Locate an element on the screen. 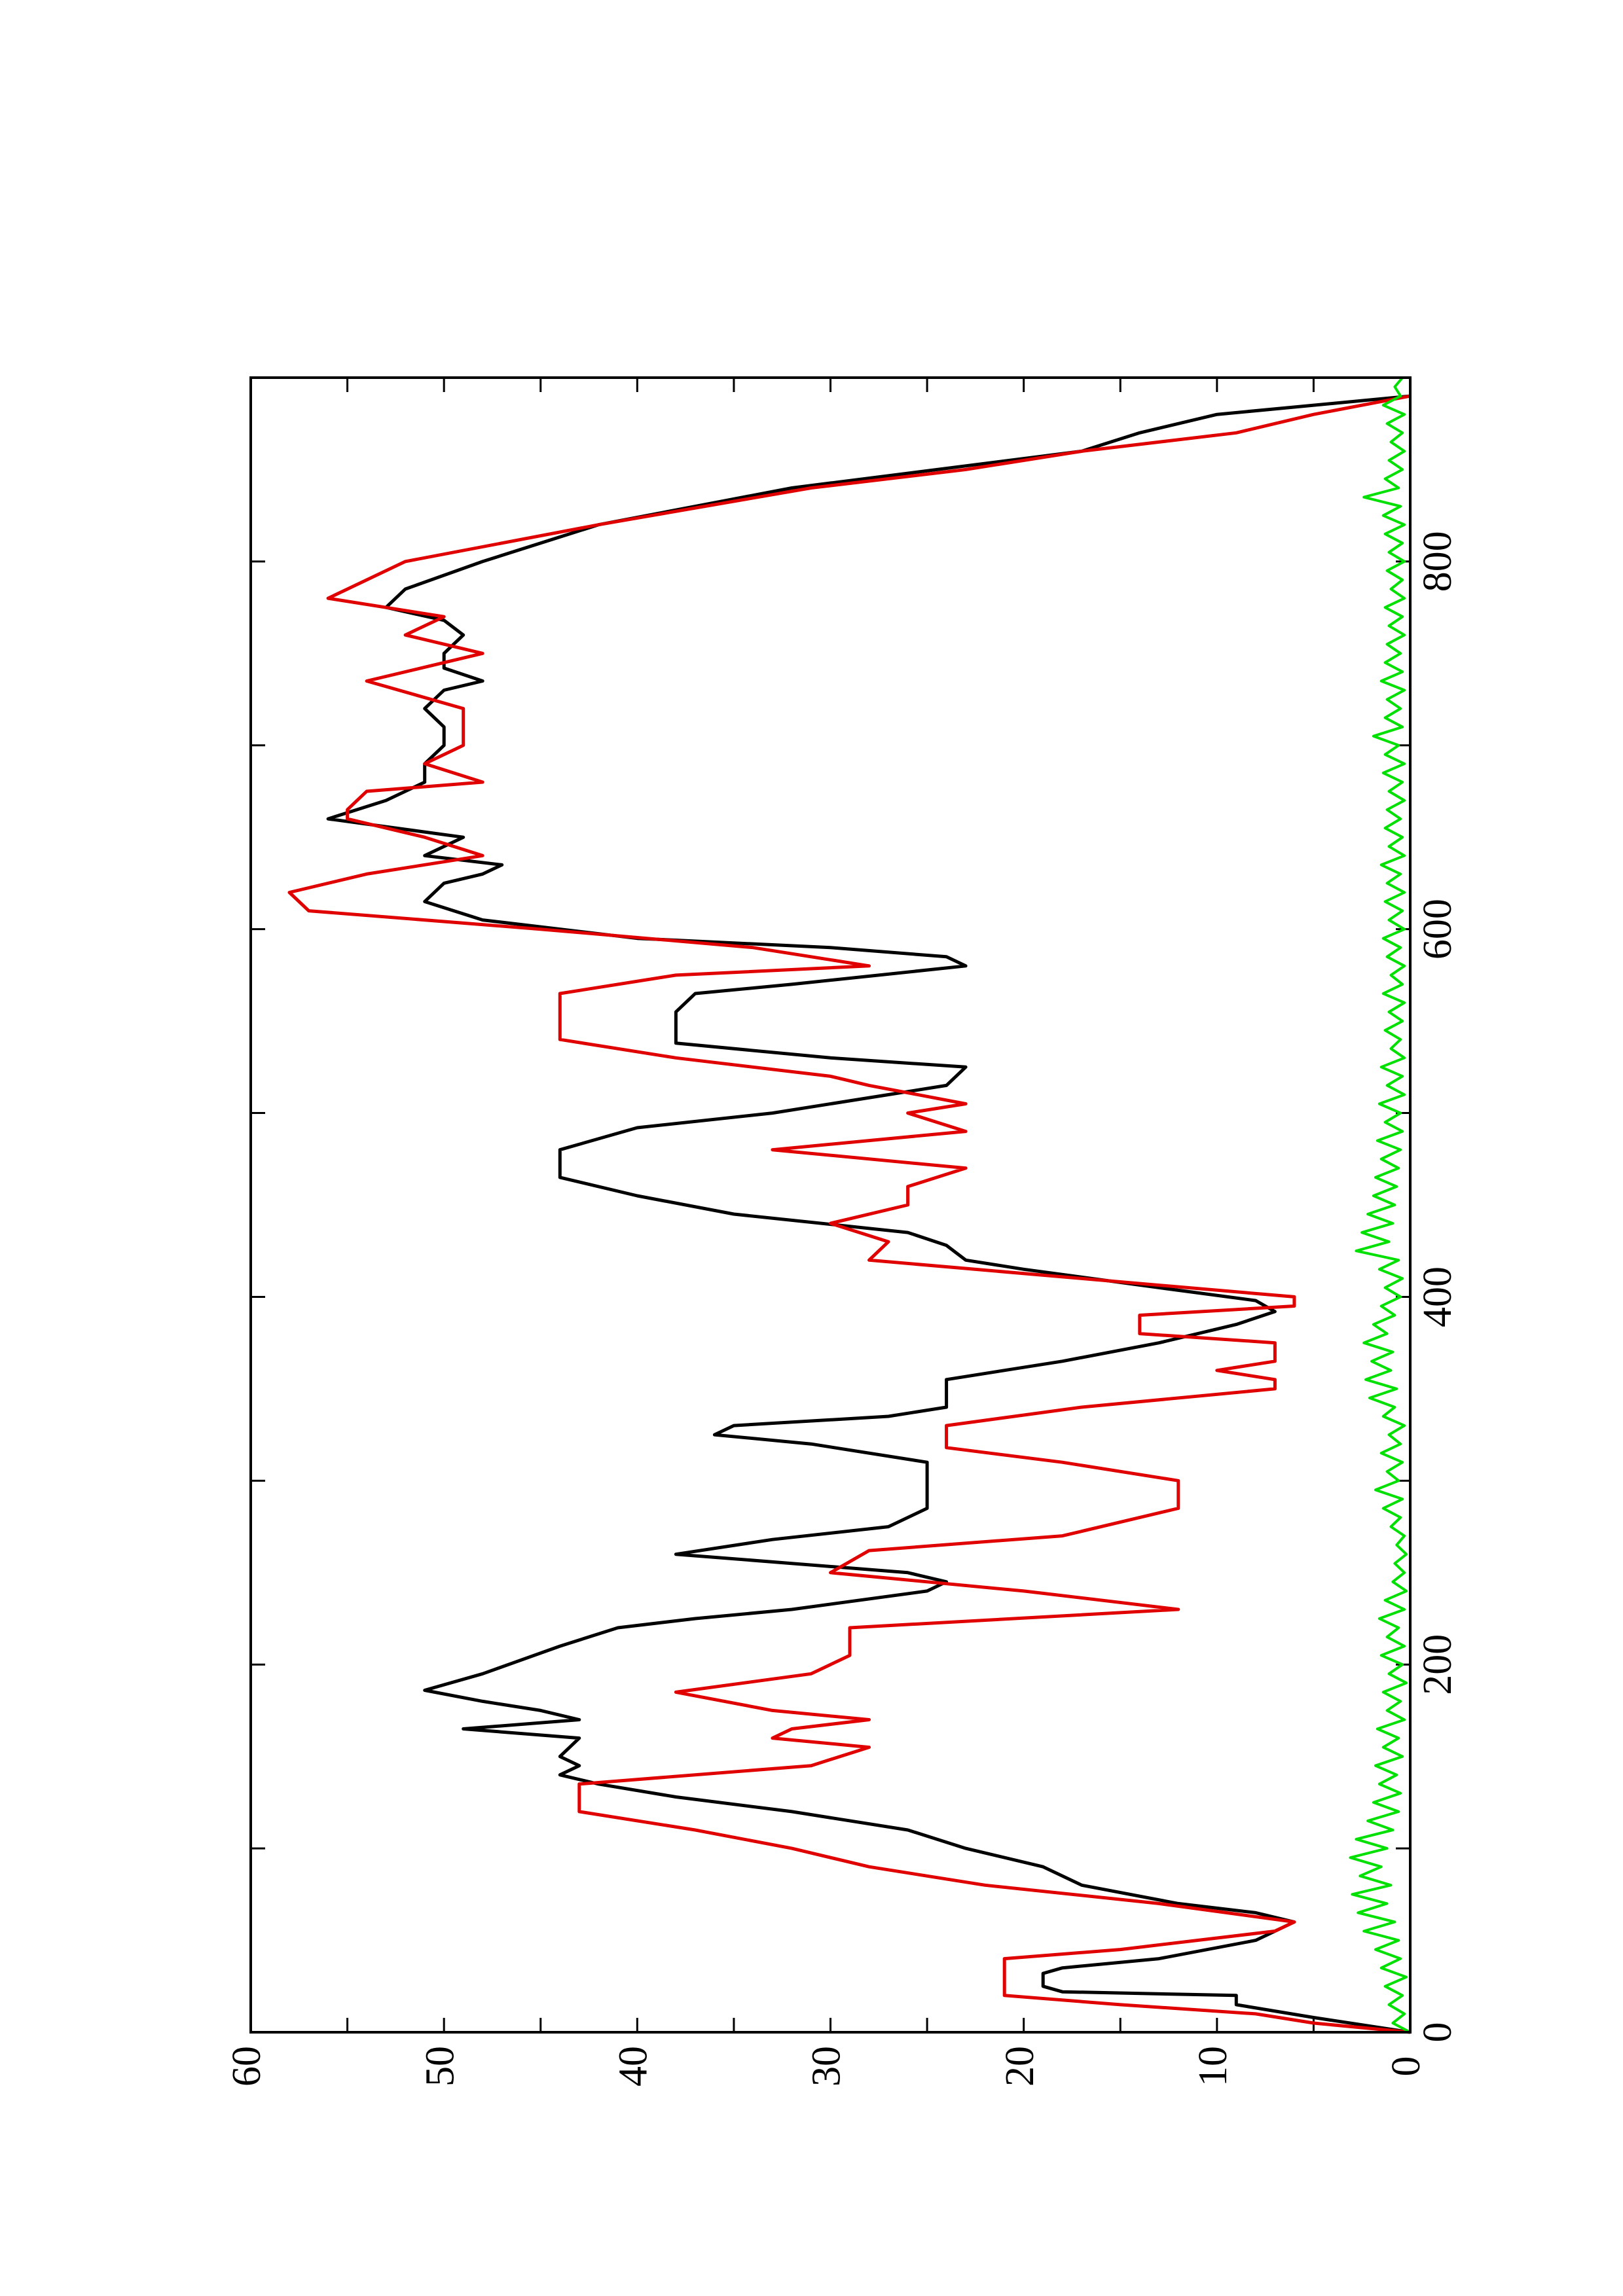  y-tick-label: 0 is located at coordinates (1406, 2066).